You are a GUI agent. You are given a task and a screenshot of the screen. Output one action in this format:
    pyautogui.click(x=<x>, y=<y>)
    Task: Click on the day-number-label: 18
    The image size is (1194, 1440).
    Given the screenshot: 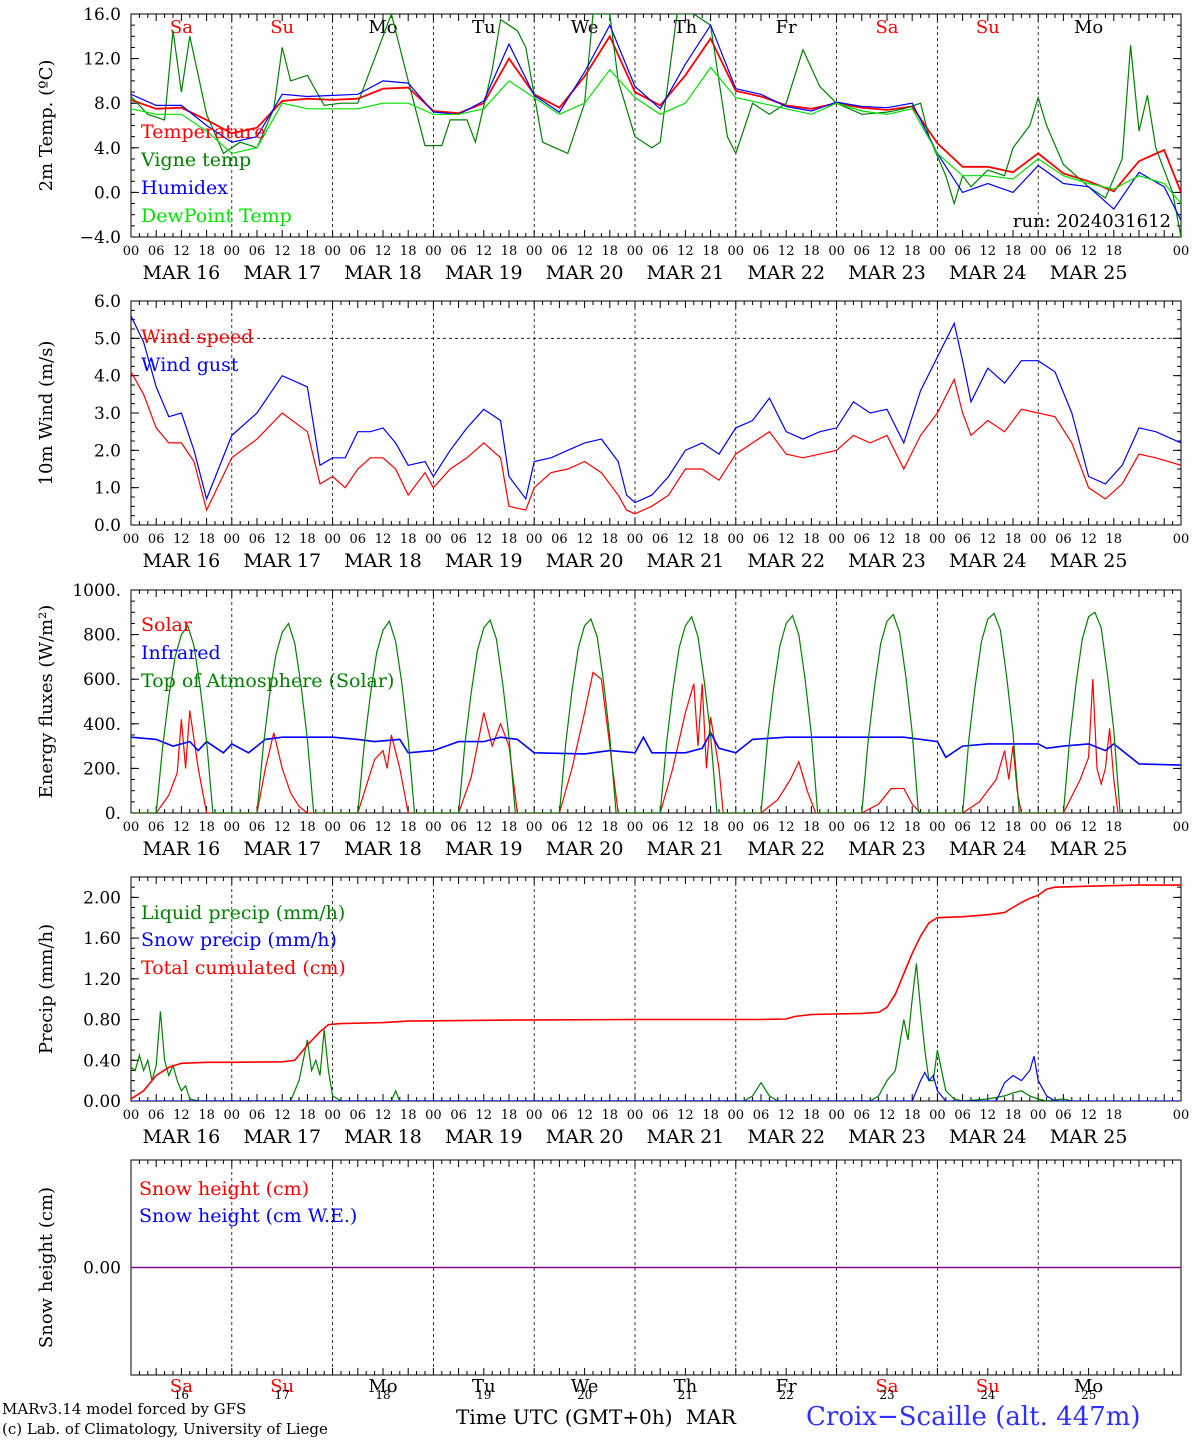 What is the action you would take?
    pyautogui.click(x=382, y=1395)
    